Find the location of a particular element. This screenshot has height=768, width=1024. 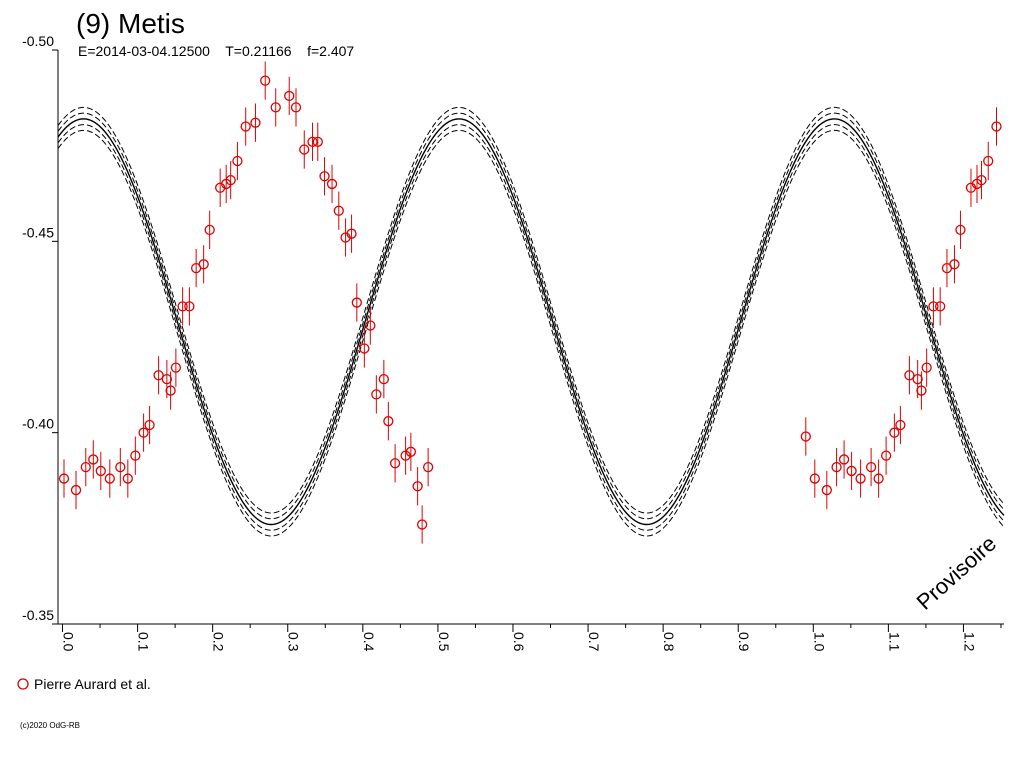

x-tick-label: 1.2 is located at coordinates (969, 642).